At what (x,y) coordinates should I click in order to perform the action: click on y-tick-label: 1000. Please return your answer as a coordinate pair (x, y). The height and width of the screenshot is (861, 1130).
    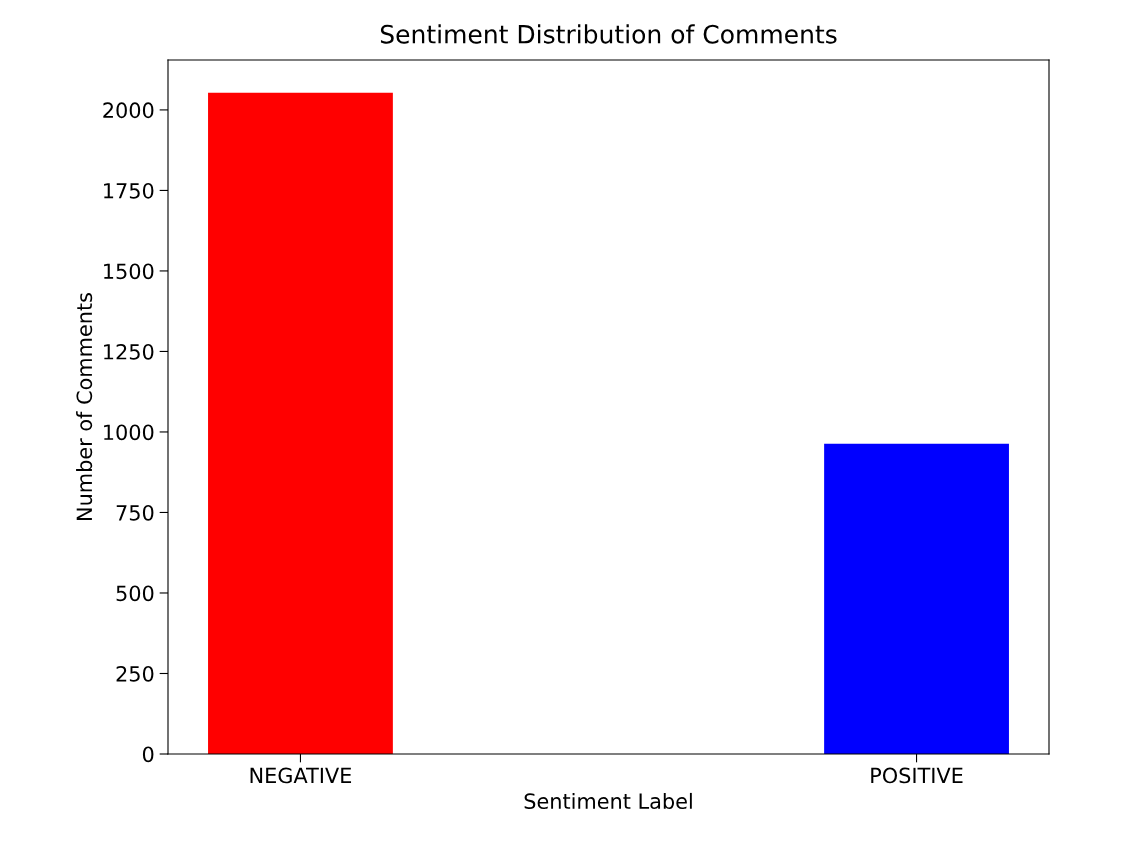
    Looking at the image, I should click on (129, 432).